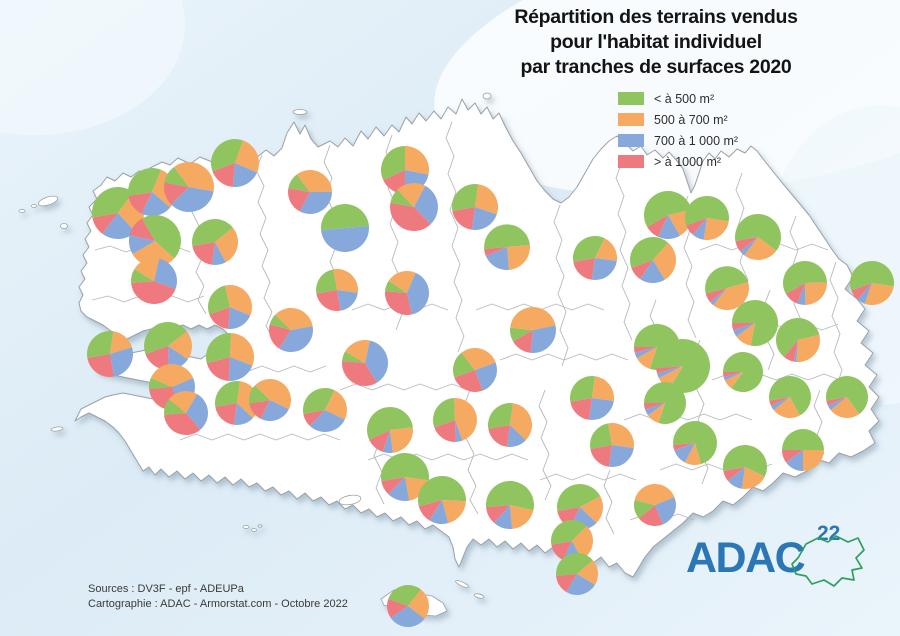 The height and width of the screenshot is (636, 900). I want to click on adac-logo-text: ADAC, so click(746, 558).